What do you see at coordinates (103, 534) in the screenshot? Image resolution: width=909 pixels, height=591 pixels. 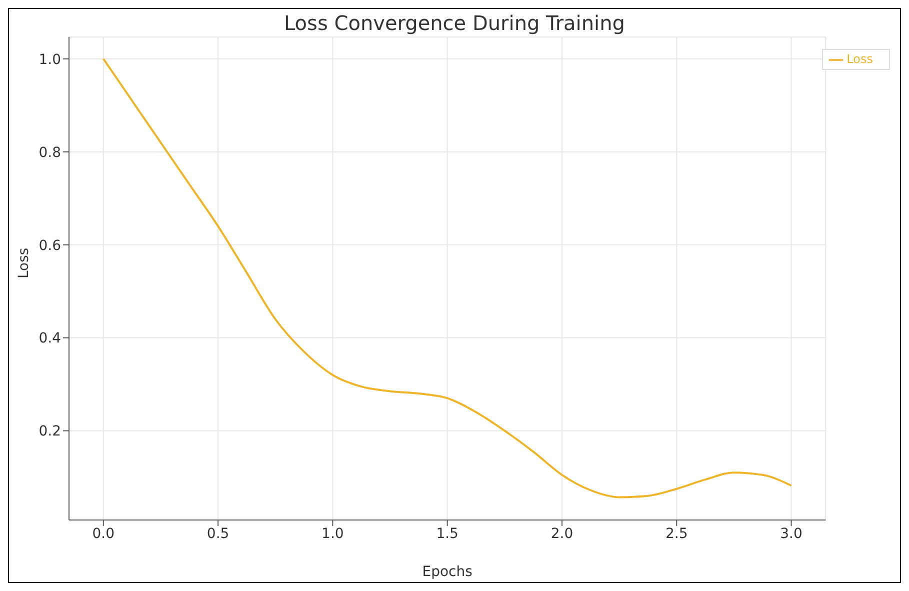 I see `x-tick-label: 0.0` at bounding box center [103, 534].